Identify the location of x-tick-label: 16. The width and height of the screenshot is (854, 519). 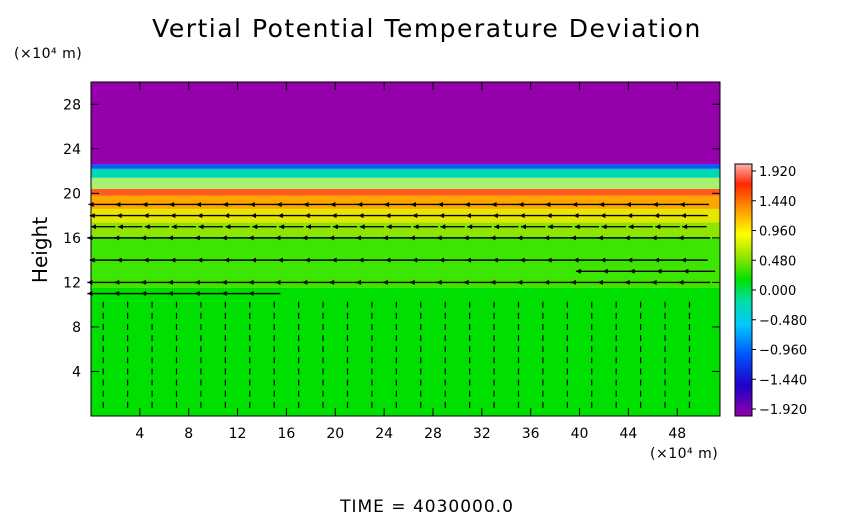
(287, 434).